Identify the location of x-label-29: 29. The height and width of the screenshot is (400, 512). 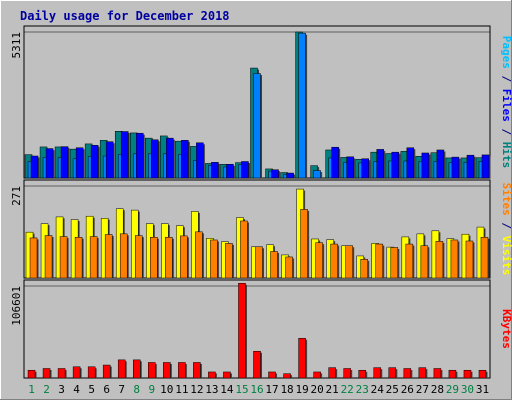
(452, 389).